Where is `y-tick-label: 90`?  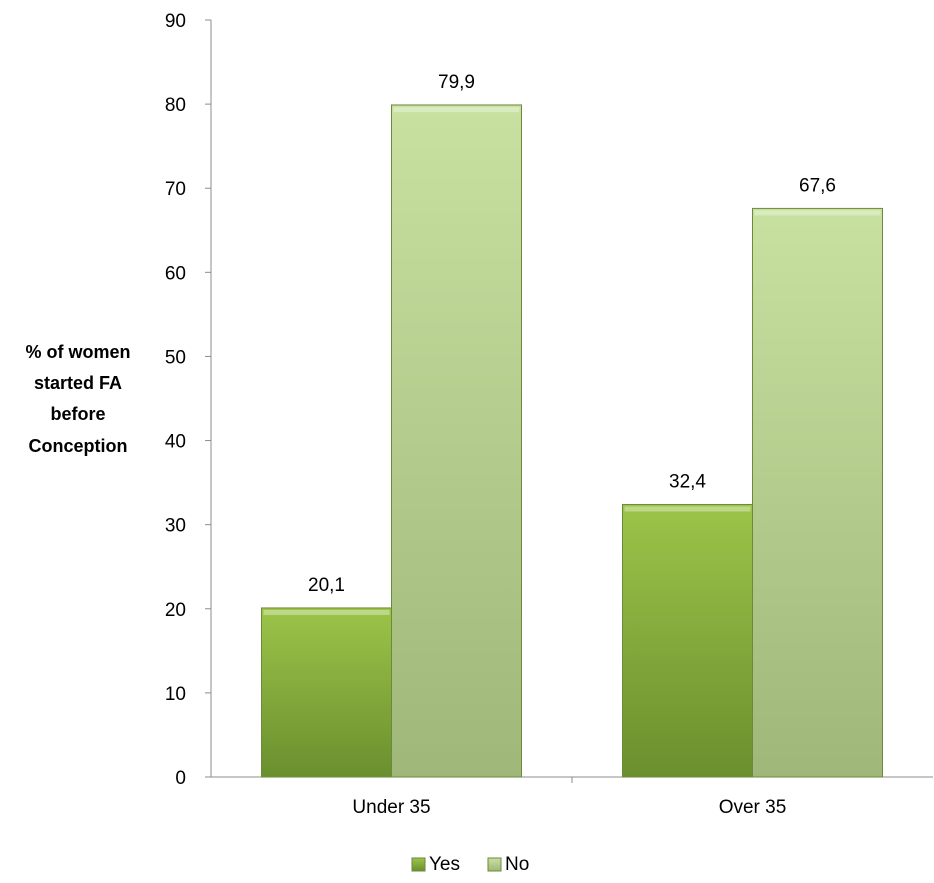
y-tick-label: 90 is located at coordinates (175, 21).